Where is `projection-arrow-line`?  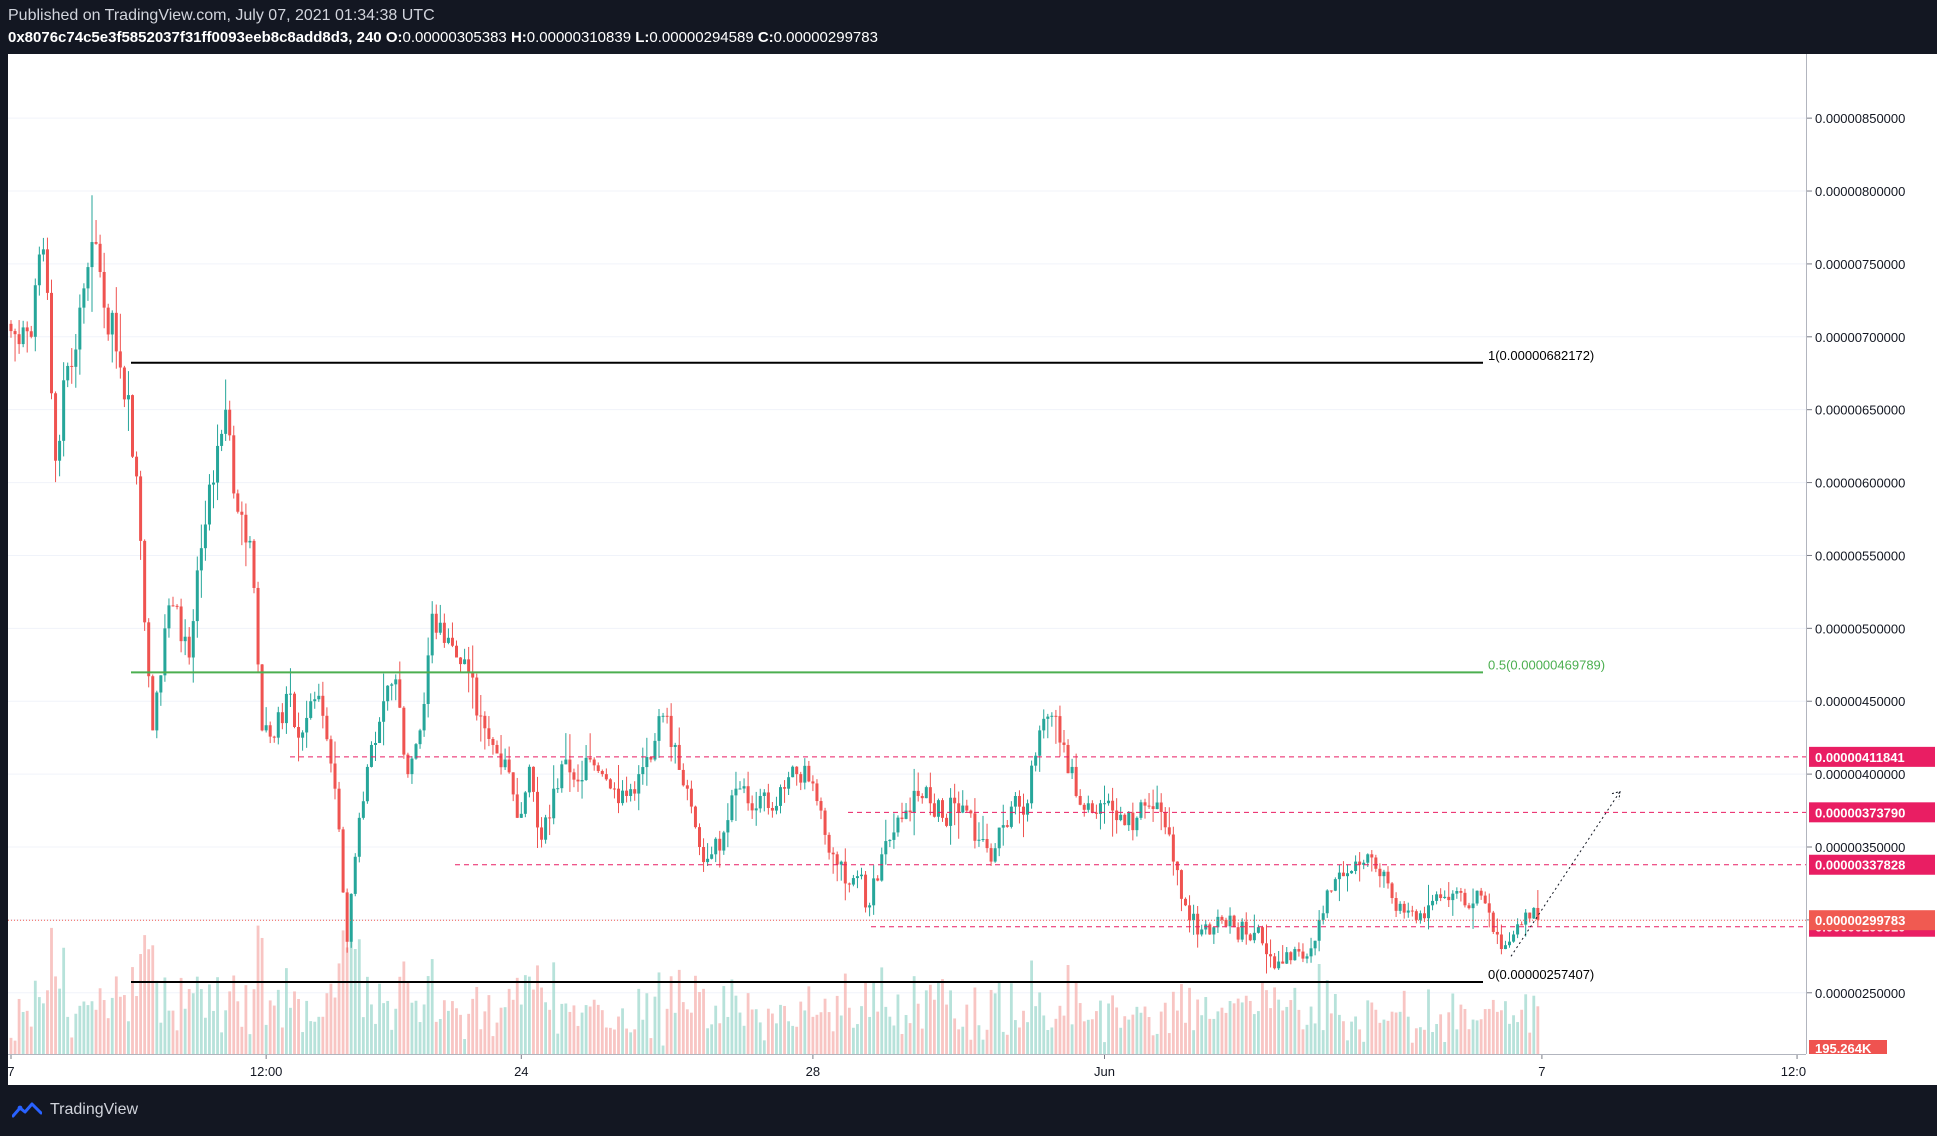
projection-arrow-line is located at coordinates (1565, 874).